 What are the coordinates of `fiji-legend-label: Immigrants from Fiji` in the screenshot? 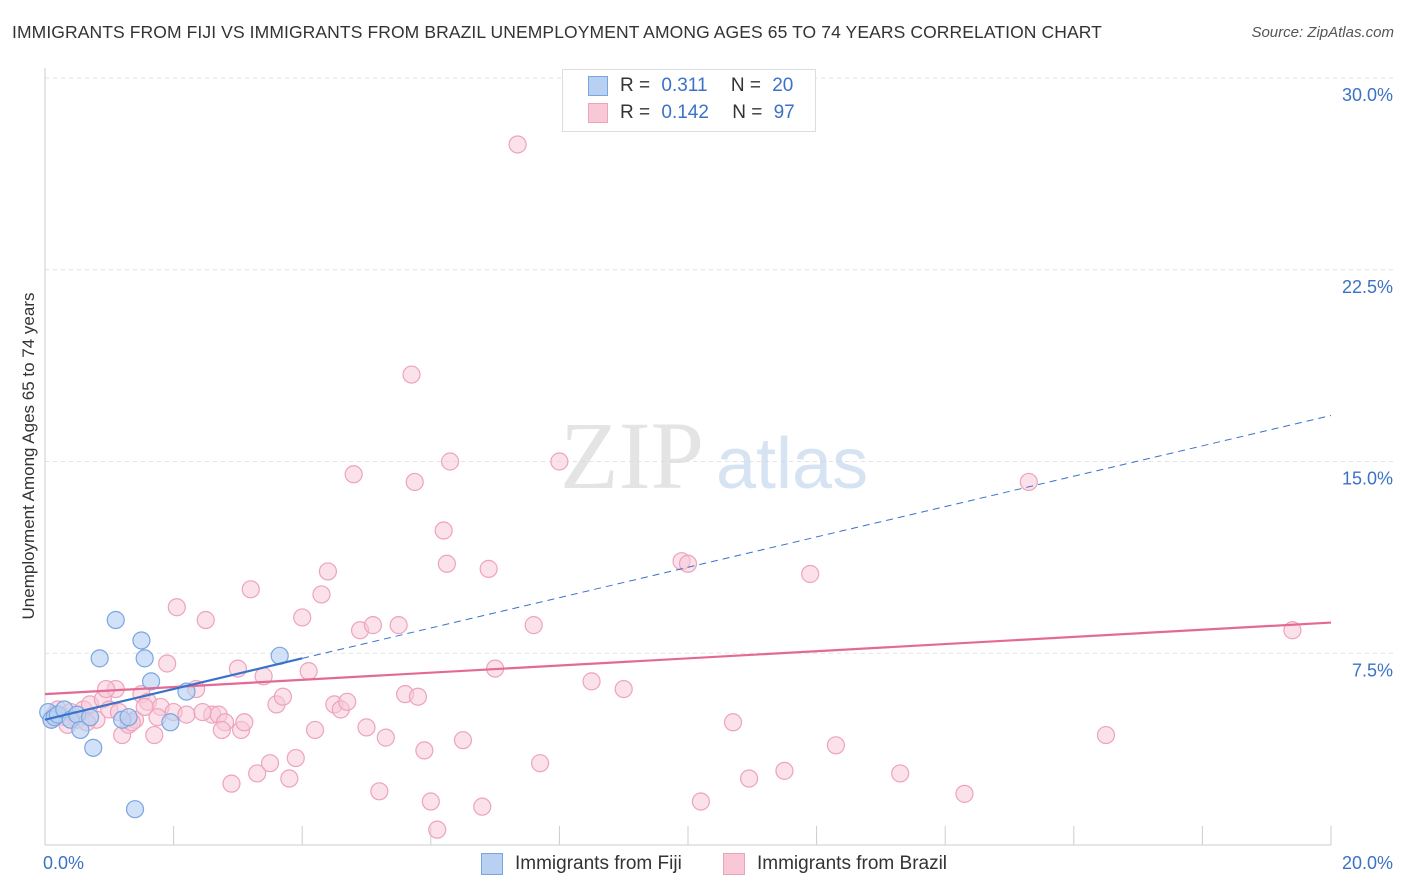 It's located at (598, 863).